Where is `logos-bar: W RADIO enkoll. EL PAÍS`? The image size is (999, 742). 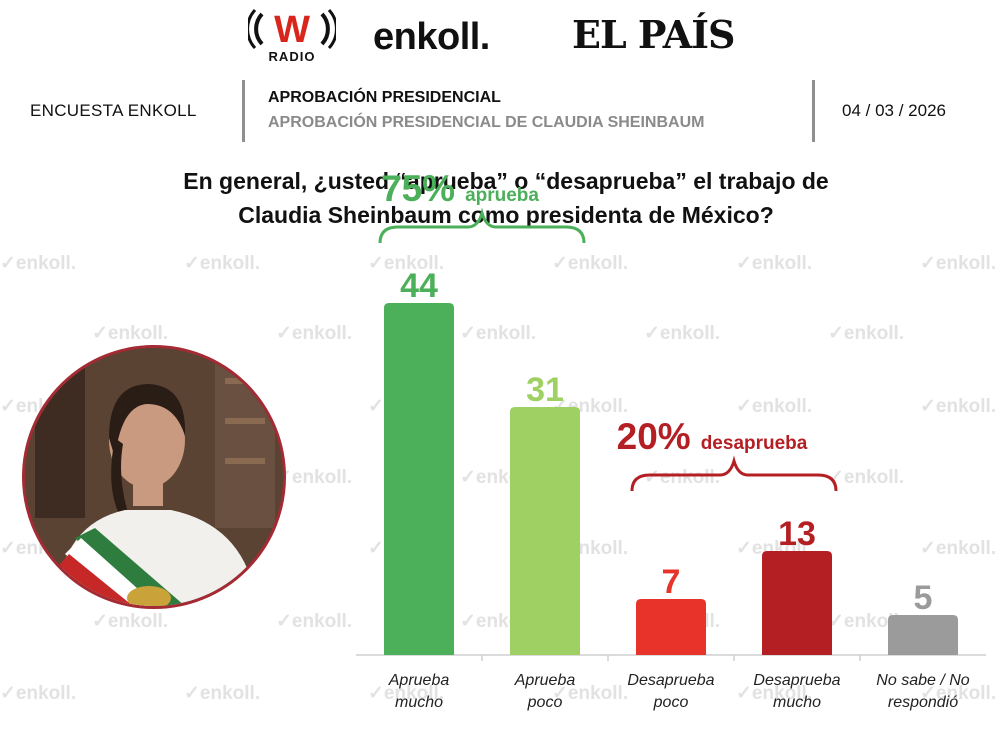
logos-bar: W RADIO enkoll. EL PAÍS is located at coordinates (499, 35).